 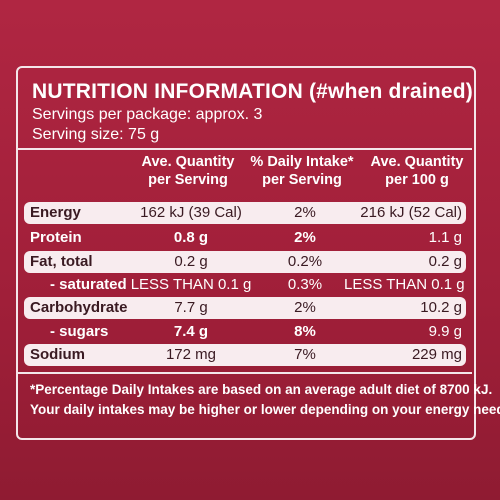 What do you see at coordinates (445, 331) in the screenshot?
I see `per-100g-value: 9.9 g` at bounding box center [445, 331].